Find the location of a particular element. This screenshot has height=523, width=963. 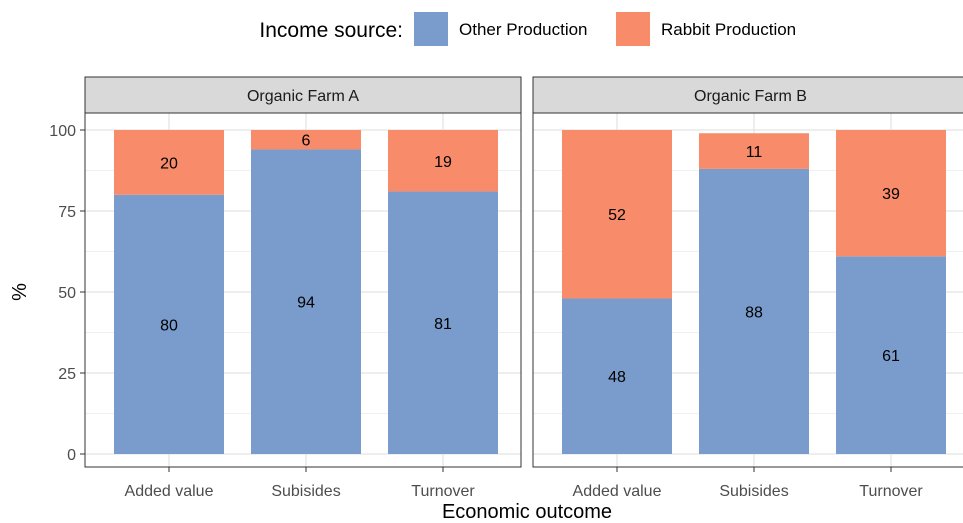

y-axis-title: % is located at coordinates (20, 292).